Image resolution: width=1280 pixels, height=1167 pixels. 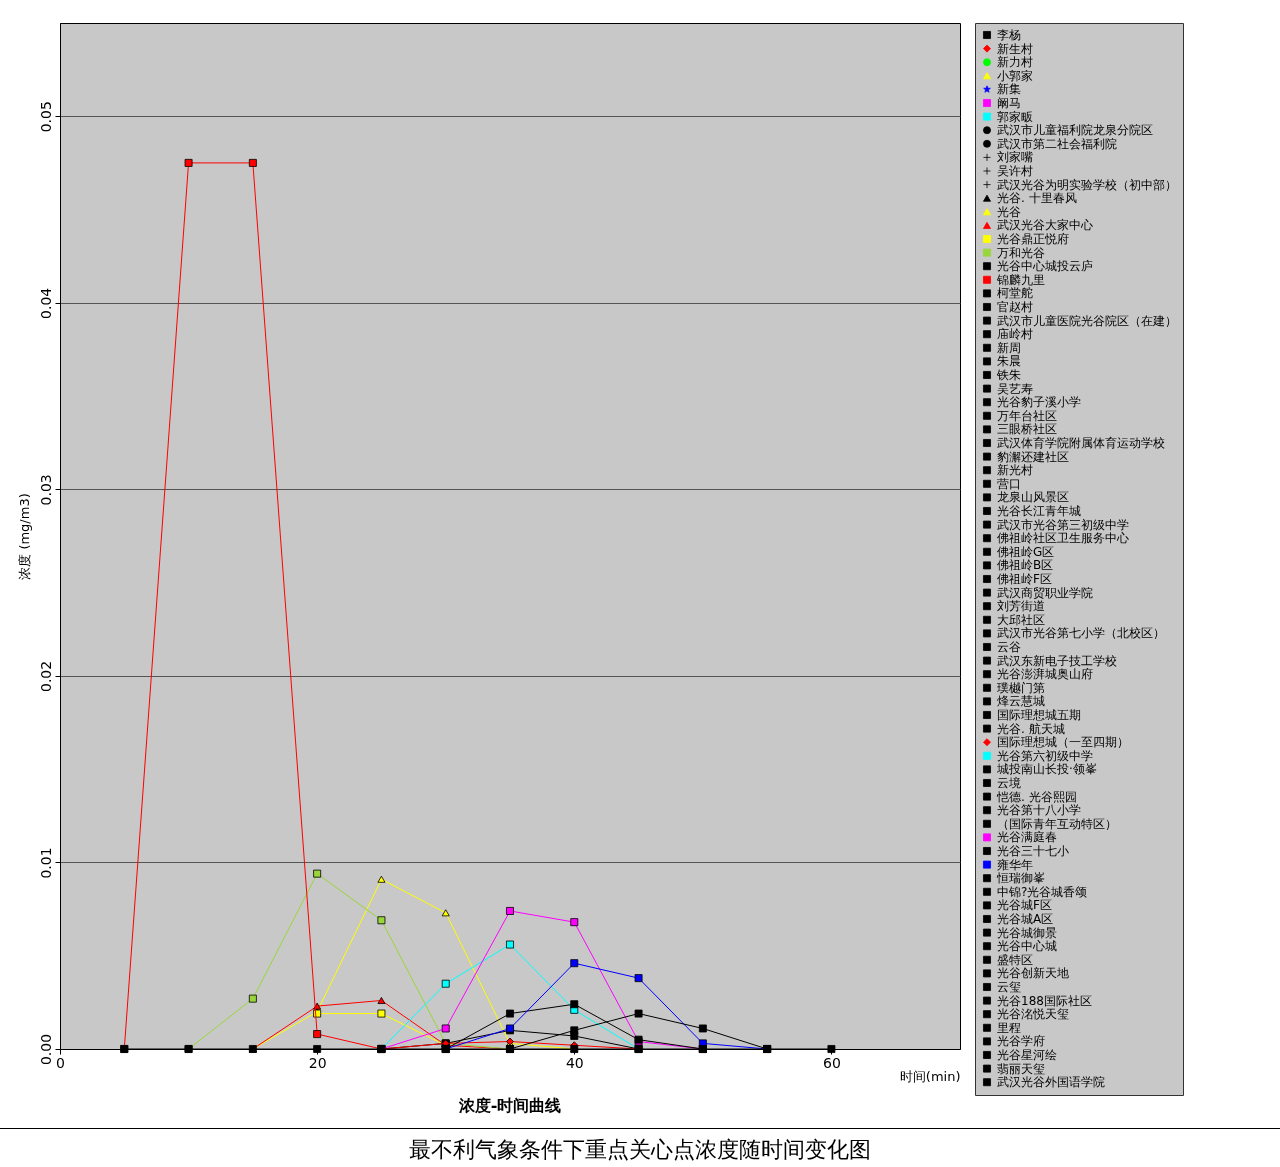 I want to click on legend-label: 光谷城F区, so click(x=1024, y=905).